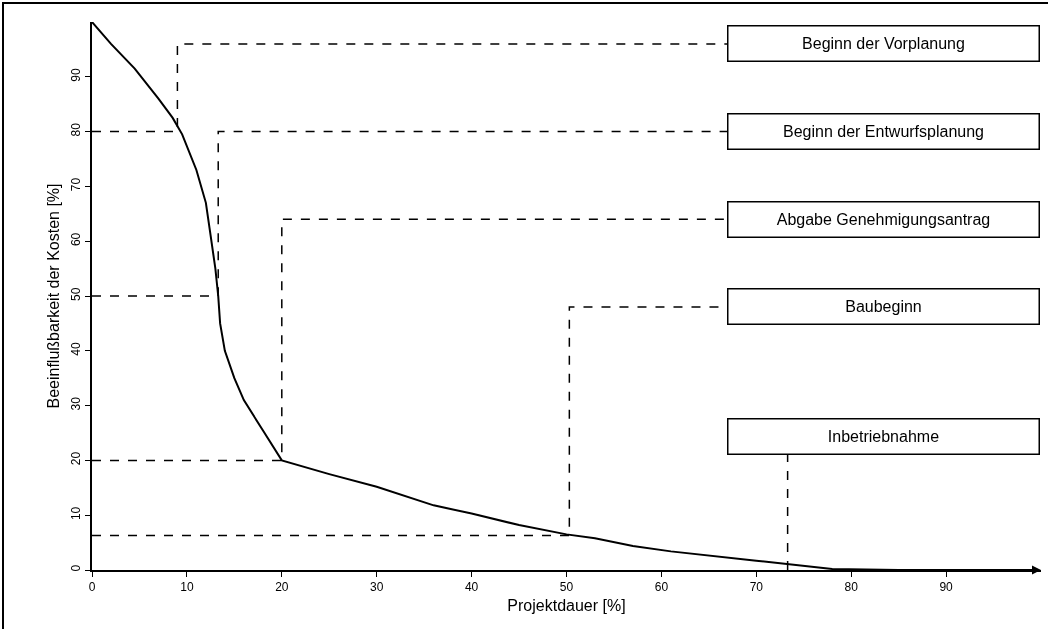 This screenshot has width=1052, height=633. Describe the element at coordinates (883, 306) in the screenshot. I see `annotation: Baubeginn` at that location.